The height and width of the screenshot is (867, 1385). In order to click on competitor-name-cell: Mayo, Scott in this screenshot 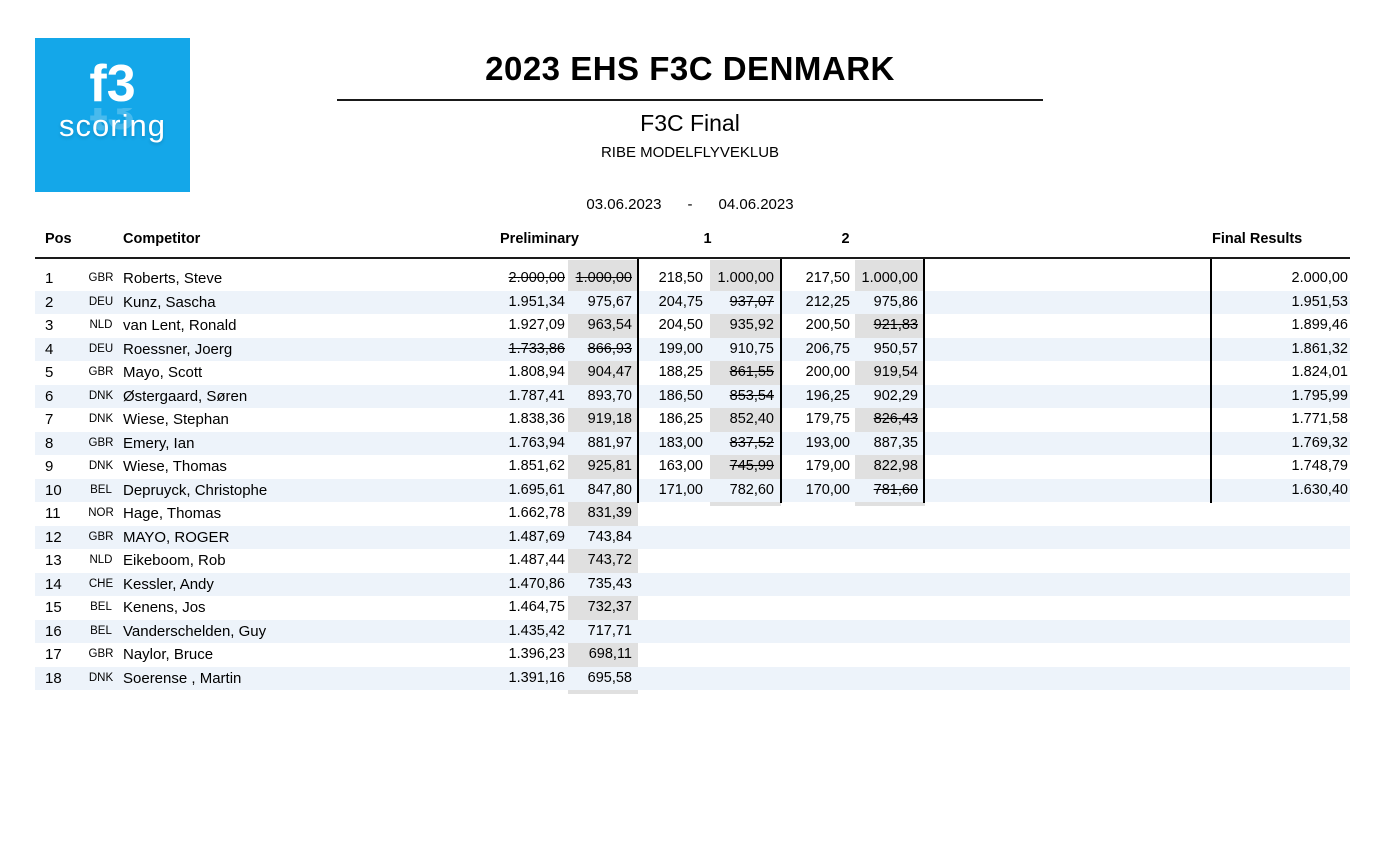, I will do `click(163, 372)`.